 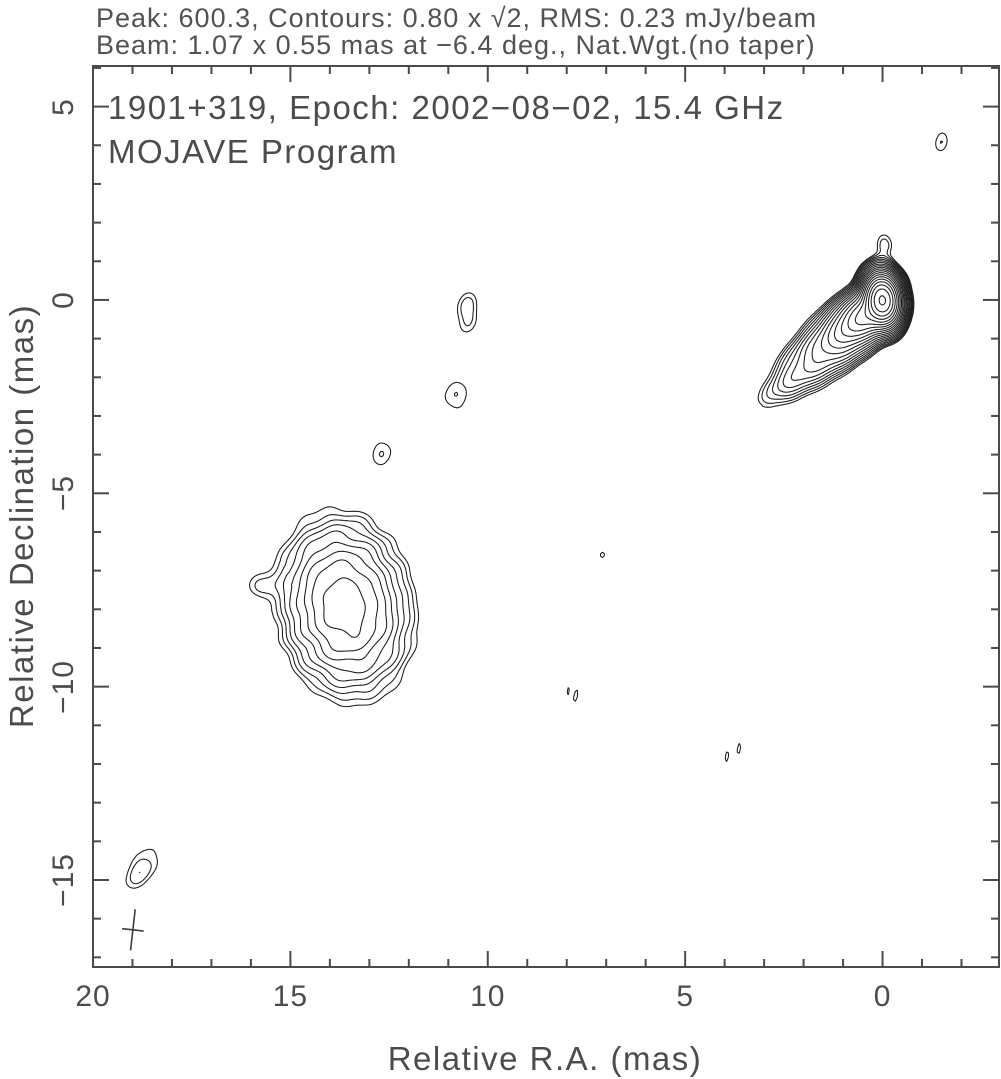 I want to click on beam-cross, so click(x=132, y=930).